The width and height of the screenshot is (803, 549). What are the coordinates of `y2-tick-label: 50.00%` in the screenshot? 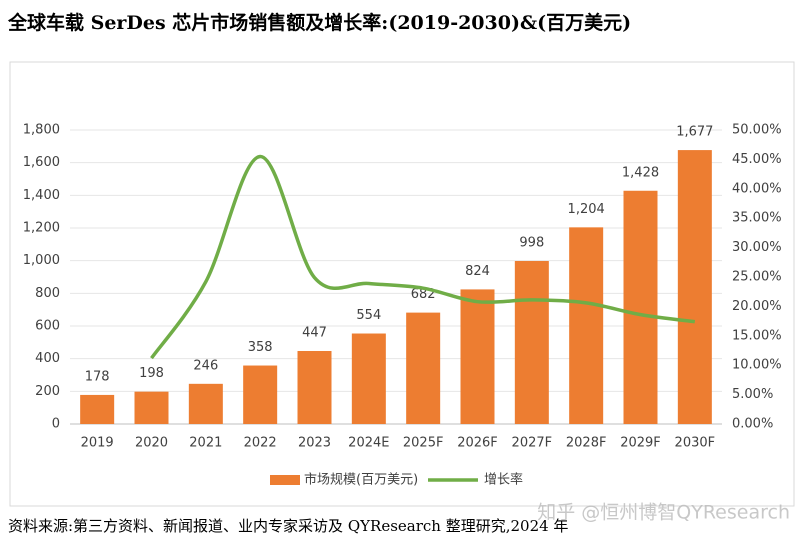 It's located at (757, 130).